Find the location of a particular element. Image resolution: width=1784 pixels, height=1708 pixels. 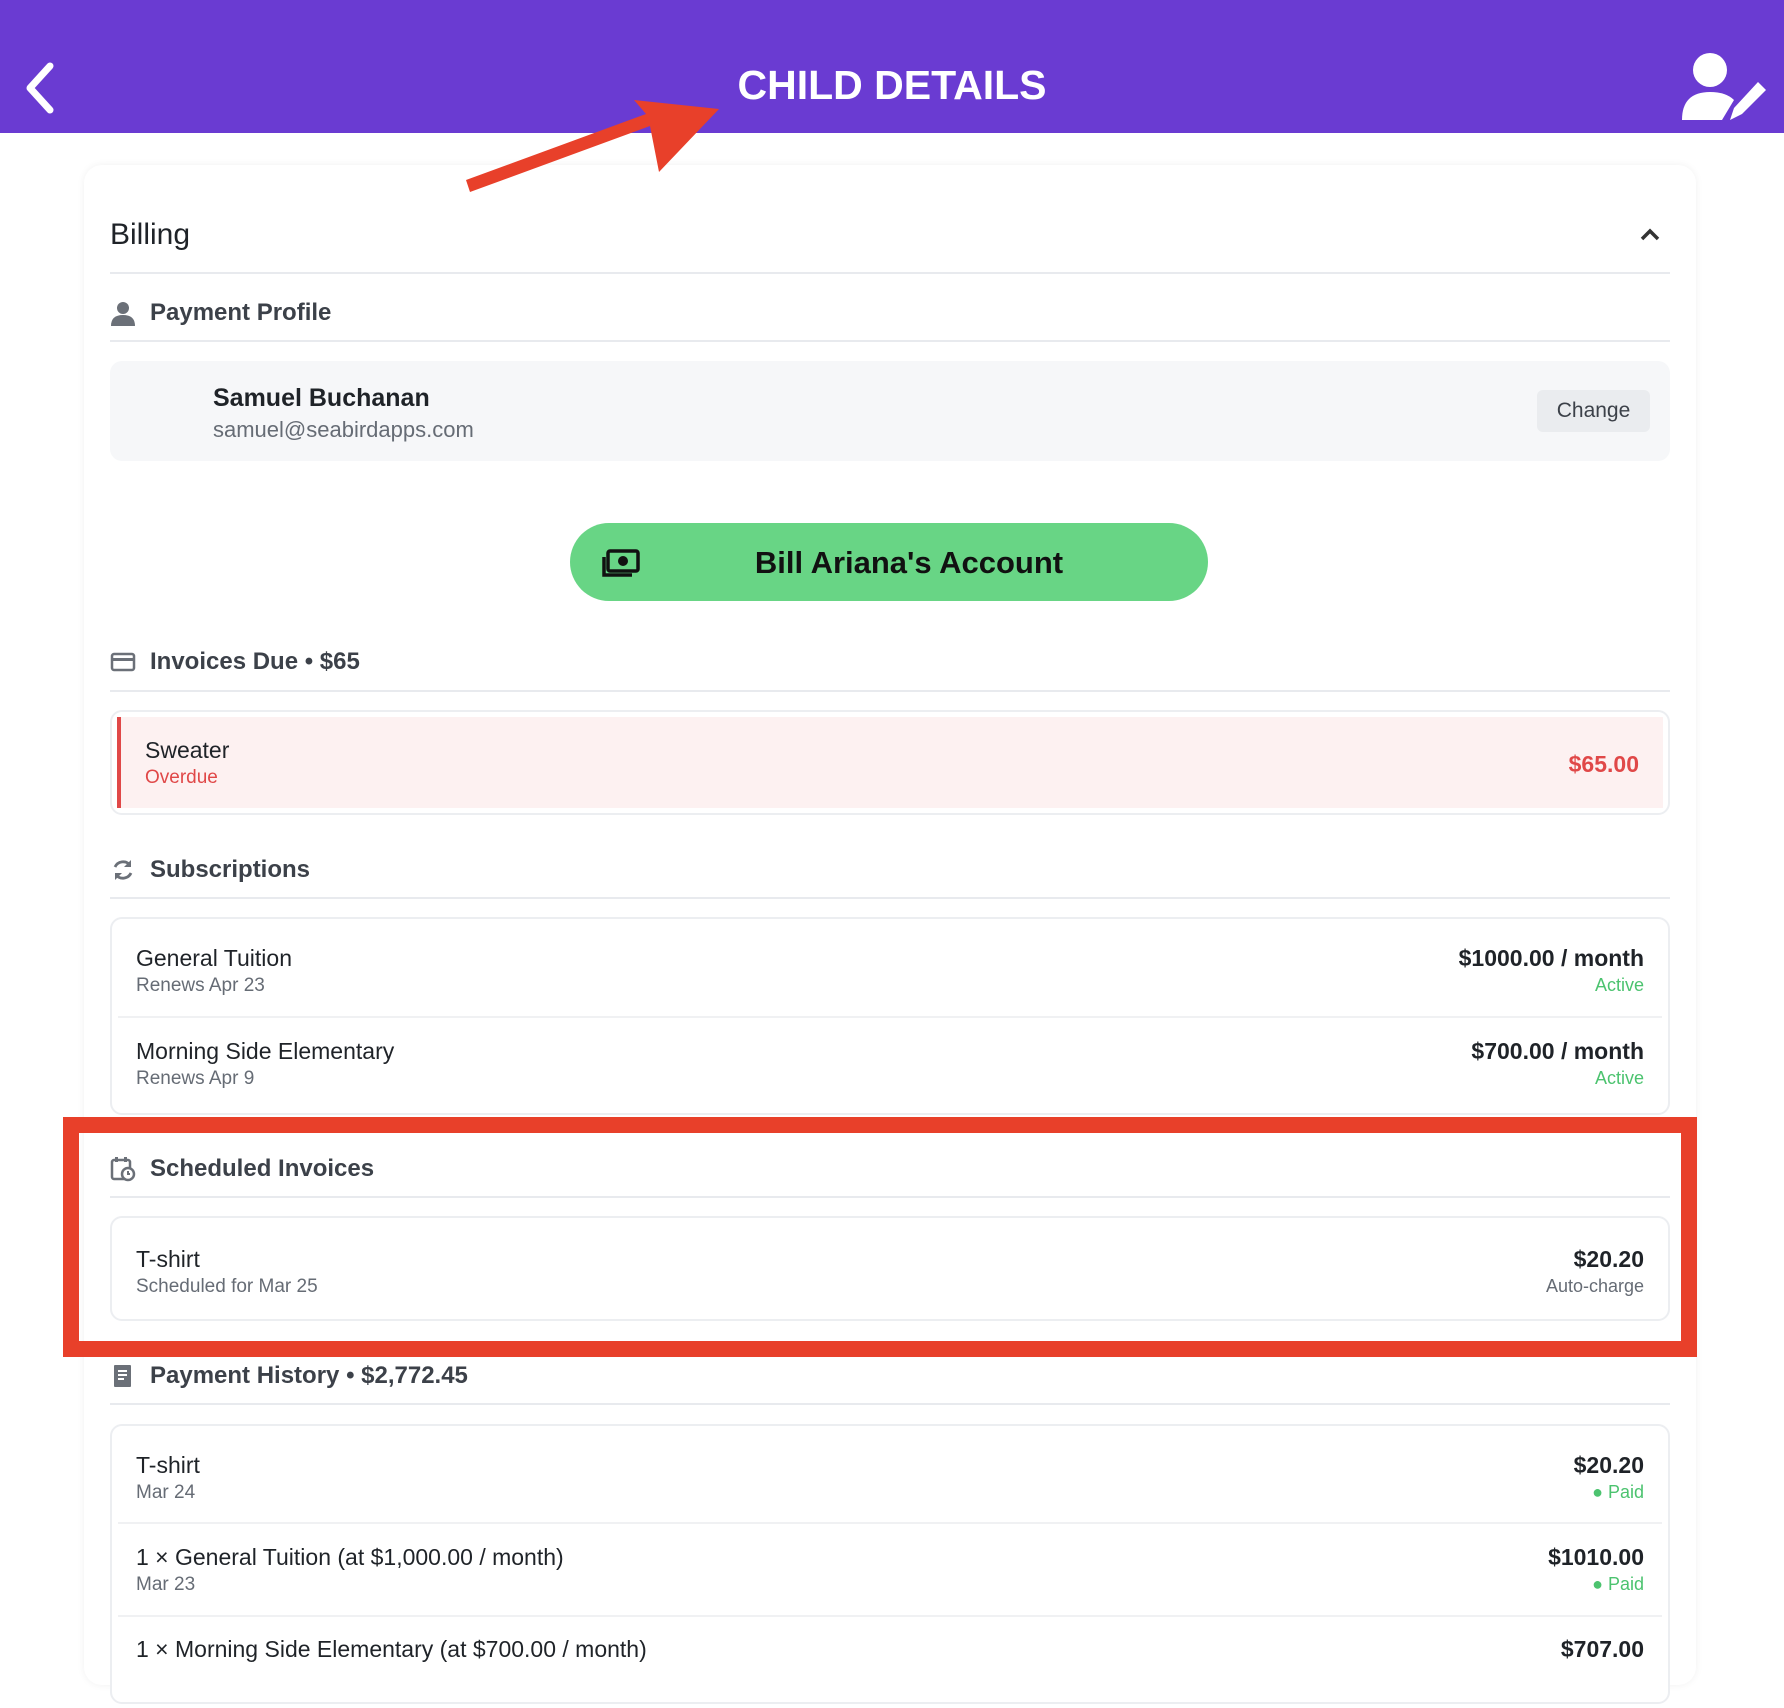

subscriptions-heading: Subscriptions is located at coordinates (210, 870).